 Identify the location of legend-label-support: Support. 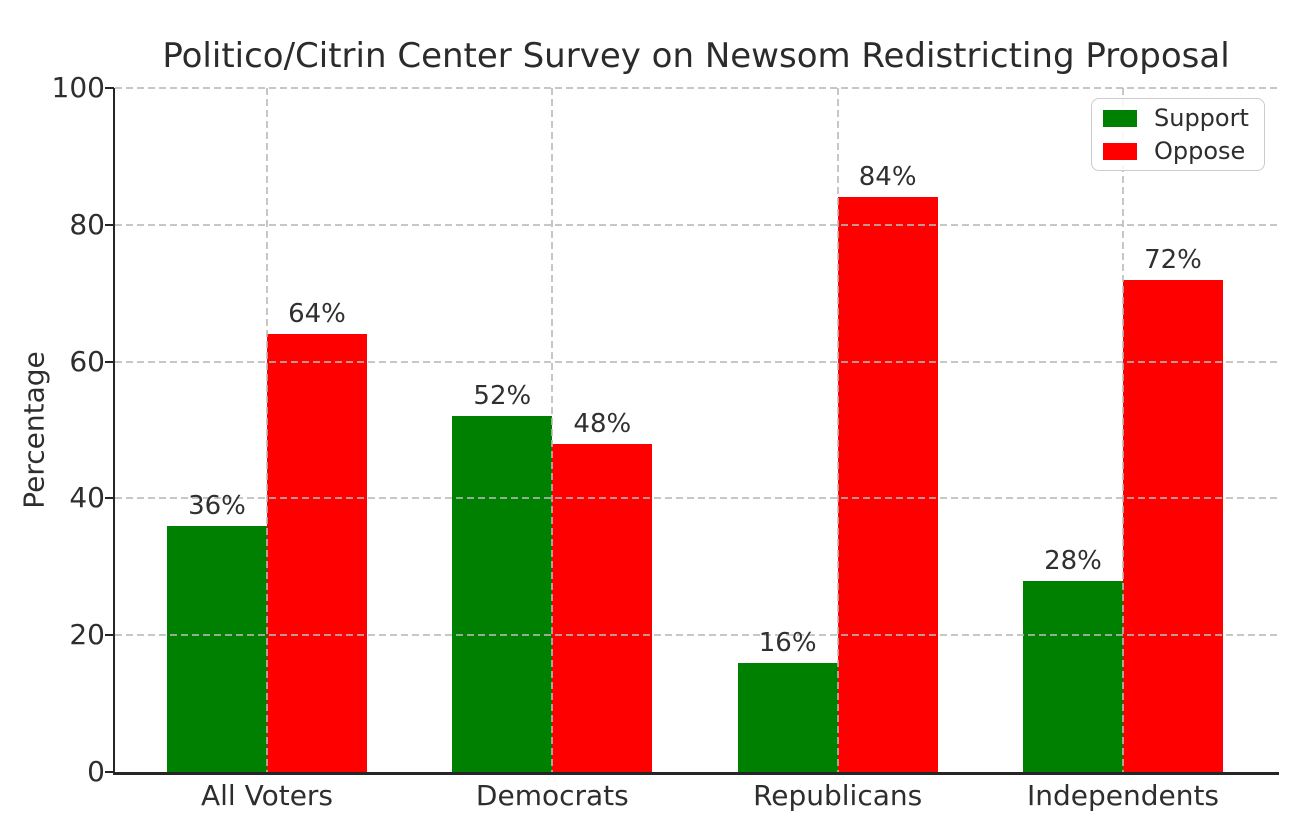
(1201, 118).